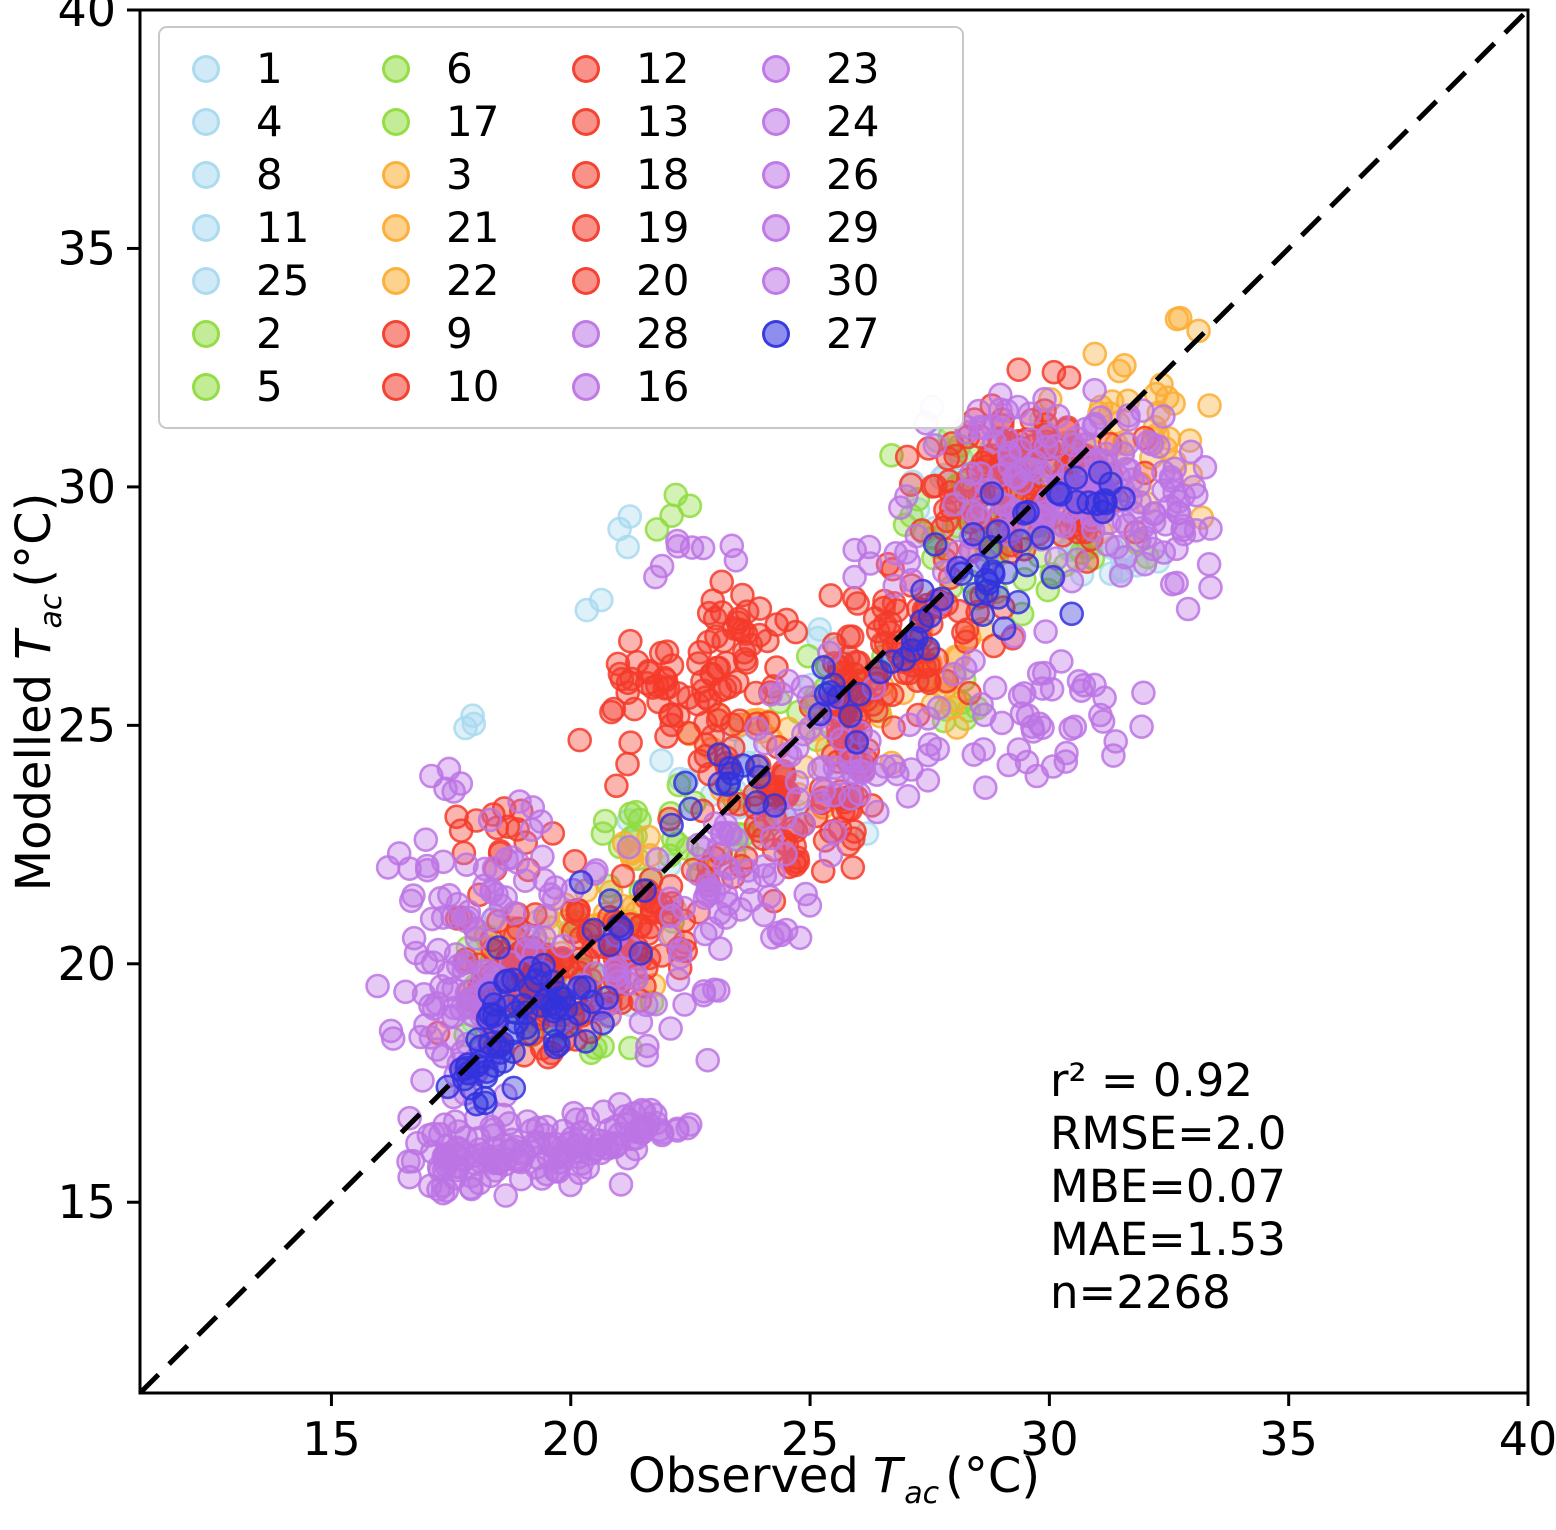  Describe the element at coordinates (461, 227) in the screenshot. I see `legend-item-21: 21` at that location.